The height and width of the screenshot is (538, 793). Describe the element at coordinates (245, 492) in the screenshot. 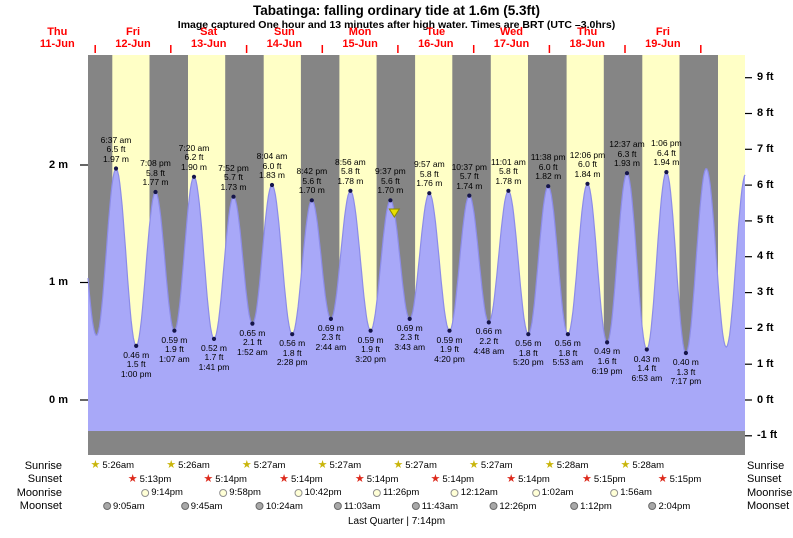

I see `moonrise-time: 9:58pm` at that location.